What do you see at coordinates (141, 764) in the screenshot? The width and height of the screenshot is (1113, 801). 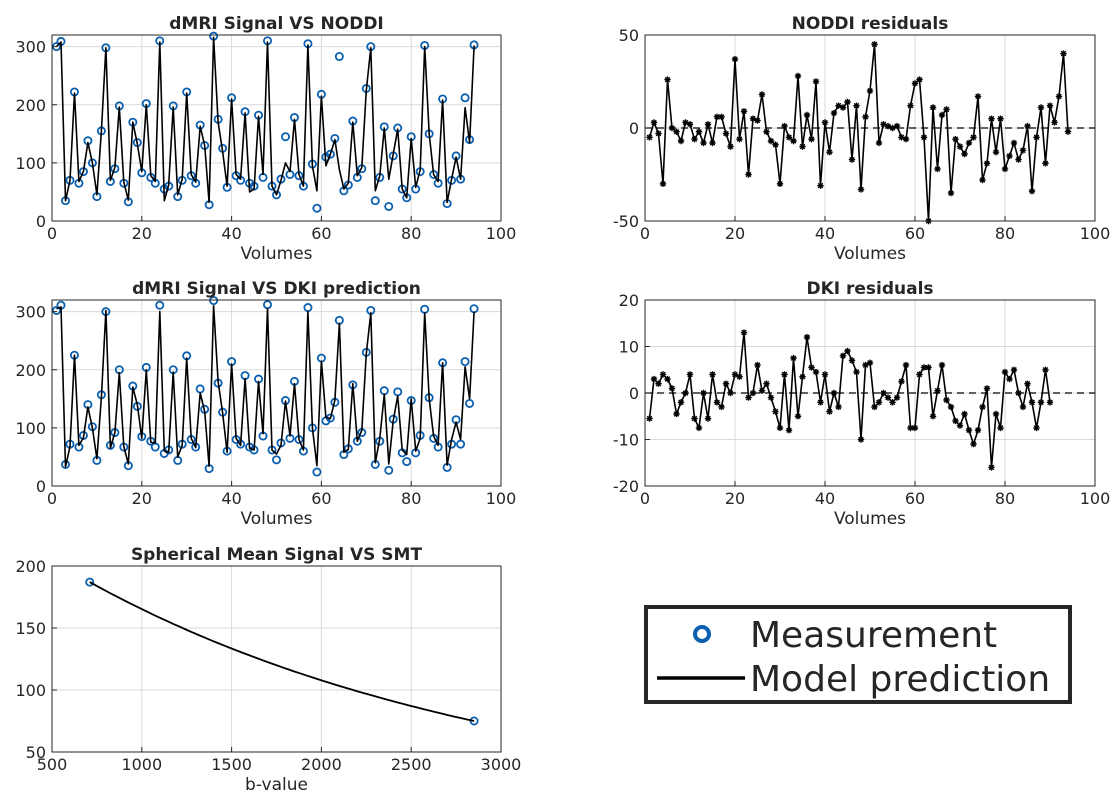 I see `x-tick-label: 1000` at bounding box center [141, 764].